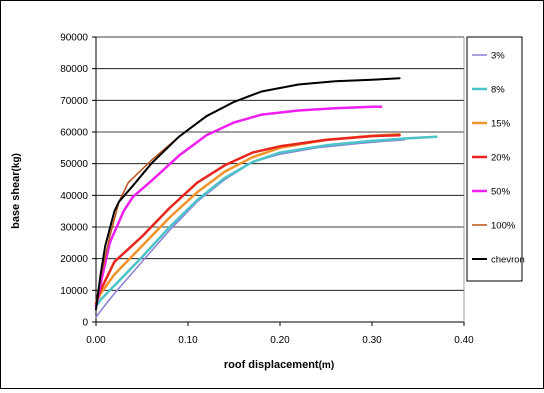  Describe the element at coordinates (74, 228) in the screenshot. I see `y-tick-label: 30000` at that location.